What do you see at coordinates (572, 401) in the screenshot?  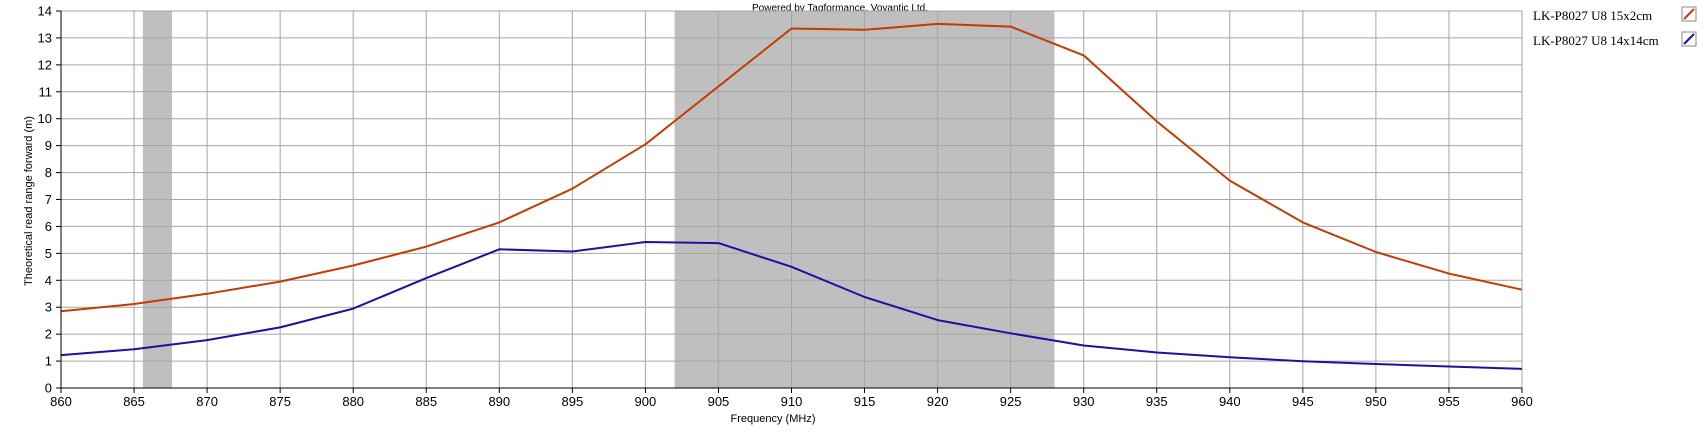 I see `x-tick-label: 895` at bounding box center [572, 401].